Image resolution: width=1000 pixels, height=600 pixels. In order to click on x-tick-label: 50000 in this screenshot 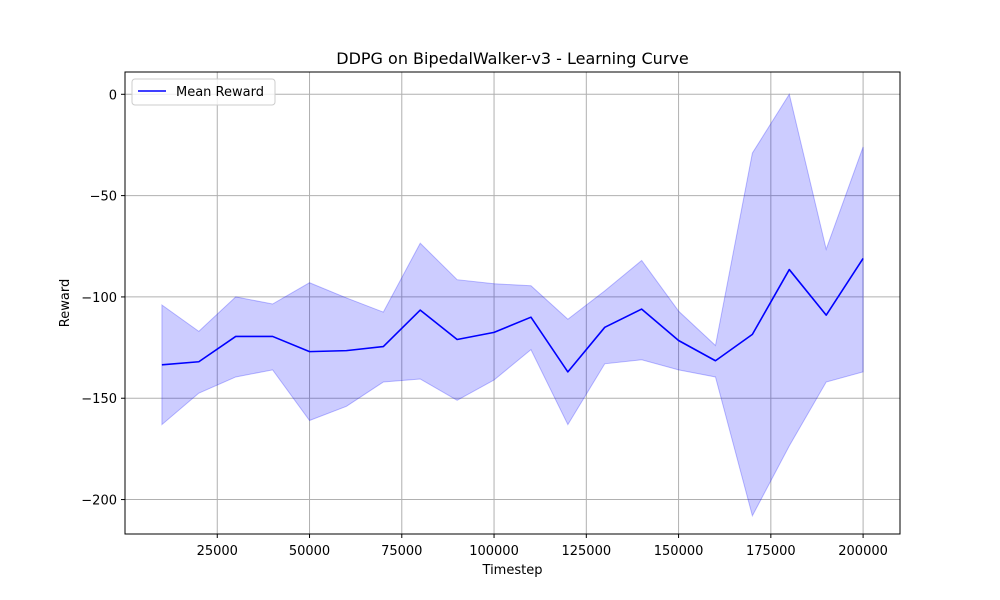, I will do `click(309, 551)`.